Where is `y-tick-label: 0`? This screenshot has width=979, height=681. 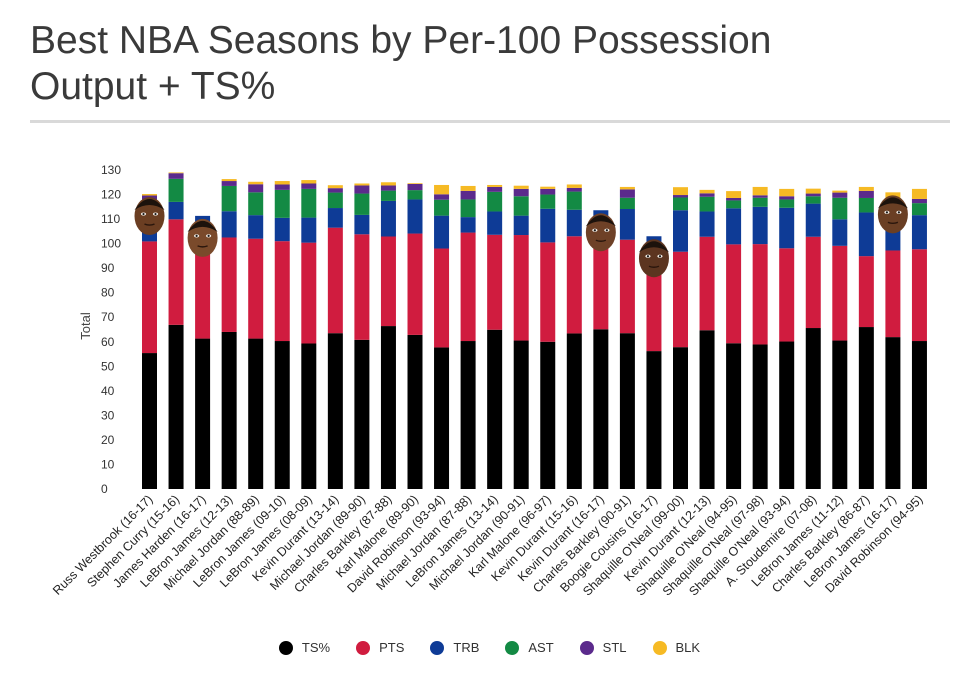
y-tick-label: 0 is located at coordinates (104, 489).